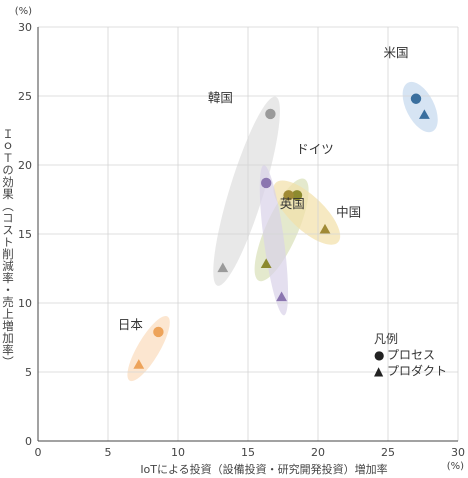 The image size is (468, 478). Describe the element at coordinates (263, 469) in the screenshot. I see `x-axis-title: IoTによる投資（設備投資・研究開発投資）増加率` at that location.